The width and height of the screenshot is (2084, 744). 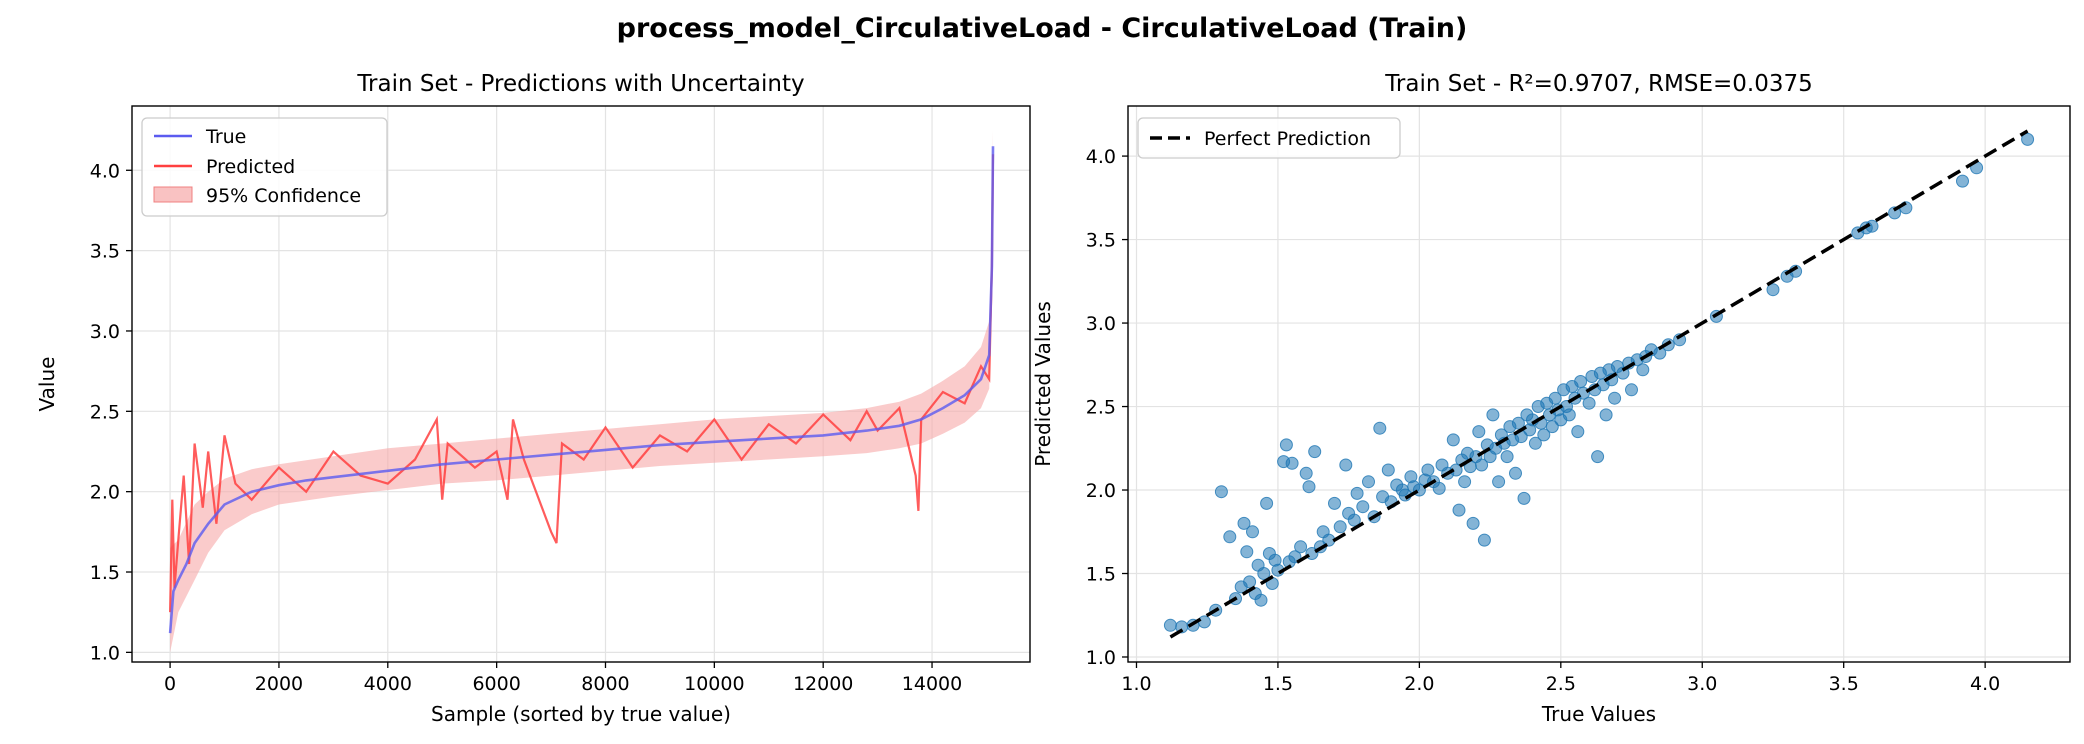 What do you see at coordinates (1844, 684) in the screenshot?
I see `x-tick-label: 3.5` at bounding box center [1844, 684].